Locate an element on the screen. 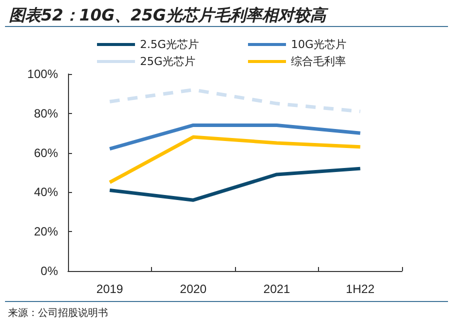  legend-label: 10G光芯片 is located at coordinates (319, 44).